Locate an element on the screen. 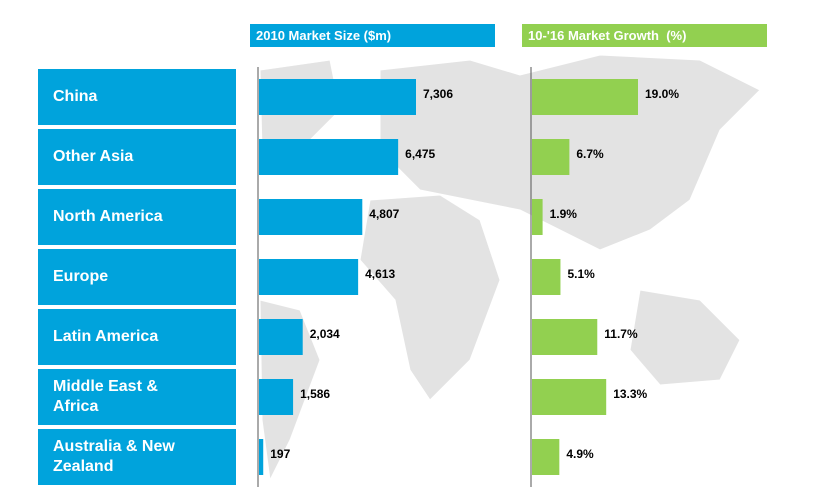  value-label: 4.9% is located at coordinates (580, 454).